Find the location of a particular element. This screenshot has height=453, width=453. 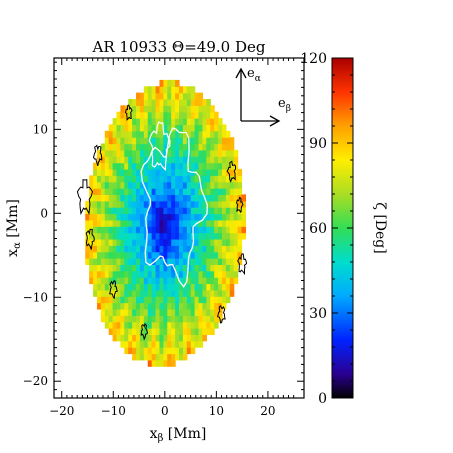

x-tick-label: 20 is located at coordinates (267, 411).